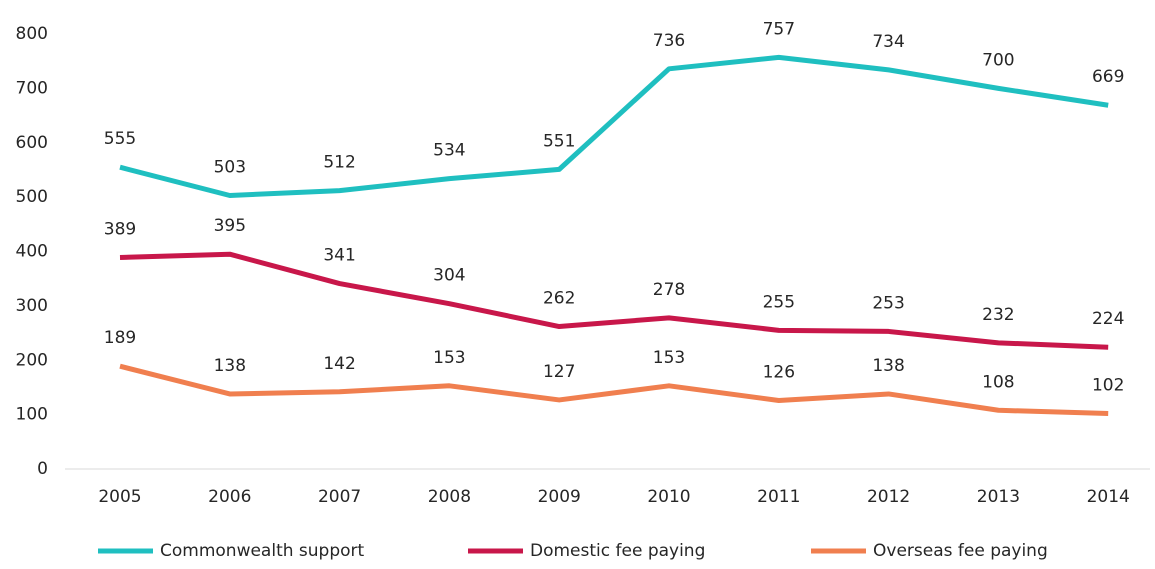 This screenshot has width=1155, height=569. What do you see at coordinates (229, 497) in the screenshot?
I see `x-tick-label: 2006` at bounding box center [229, 497].